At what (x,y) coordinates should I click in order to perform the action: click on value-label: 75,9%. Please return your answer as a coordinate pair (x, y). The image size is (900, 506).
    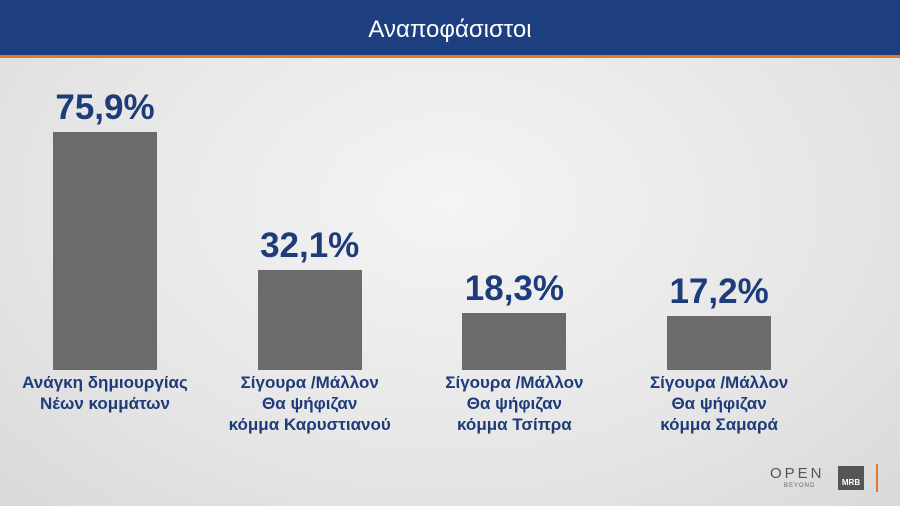
    Looking at the image, I should click on (105, 108).